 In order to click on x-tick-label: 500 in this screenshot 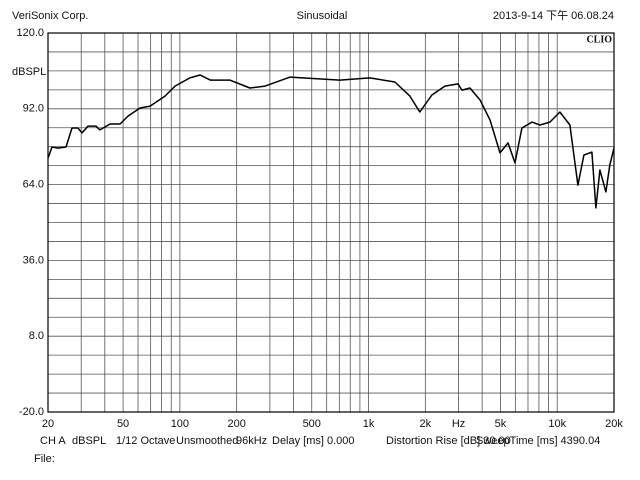, I will do `click(312, 424)`.